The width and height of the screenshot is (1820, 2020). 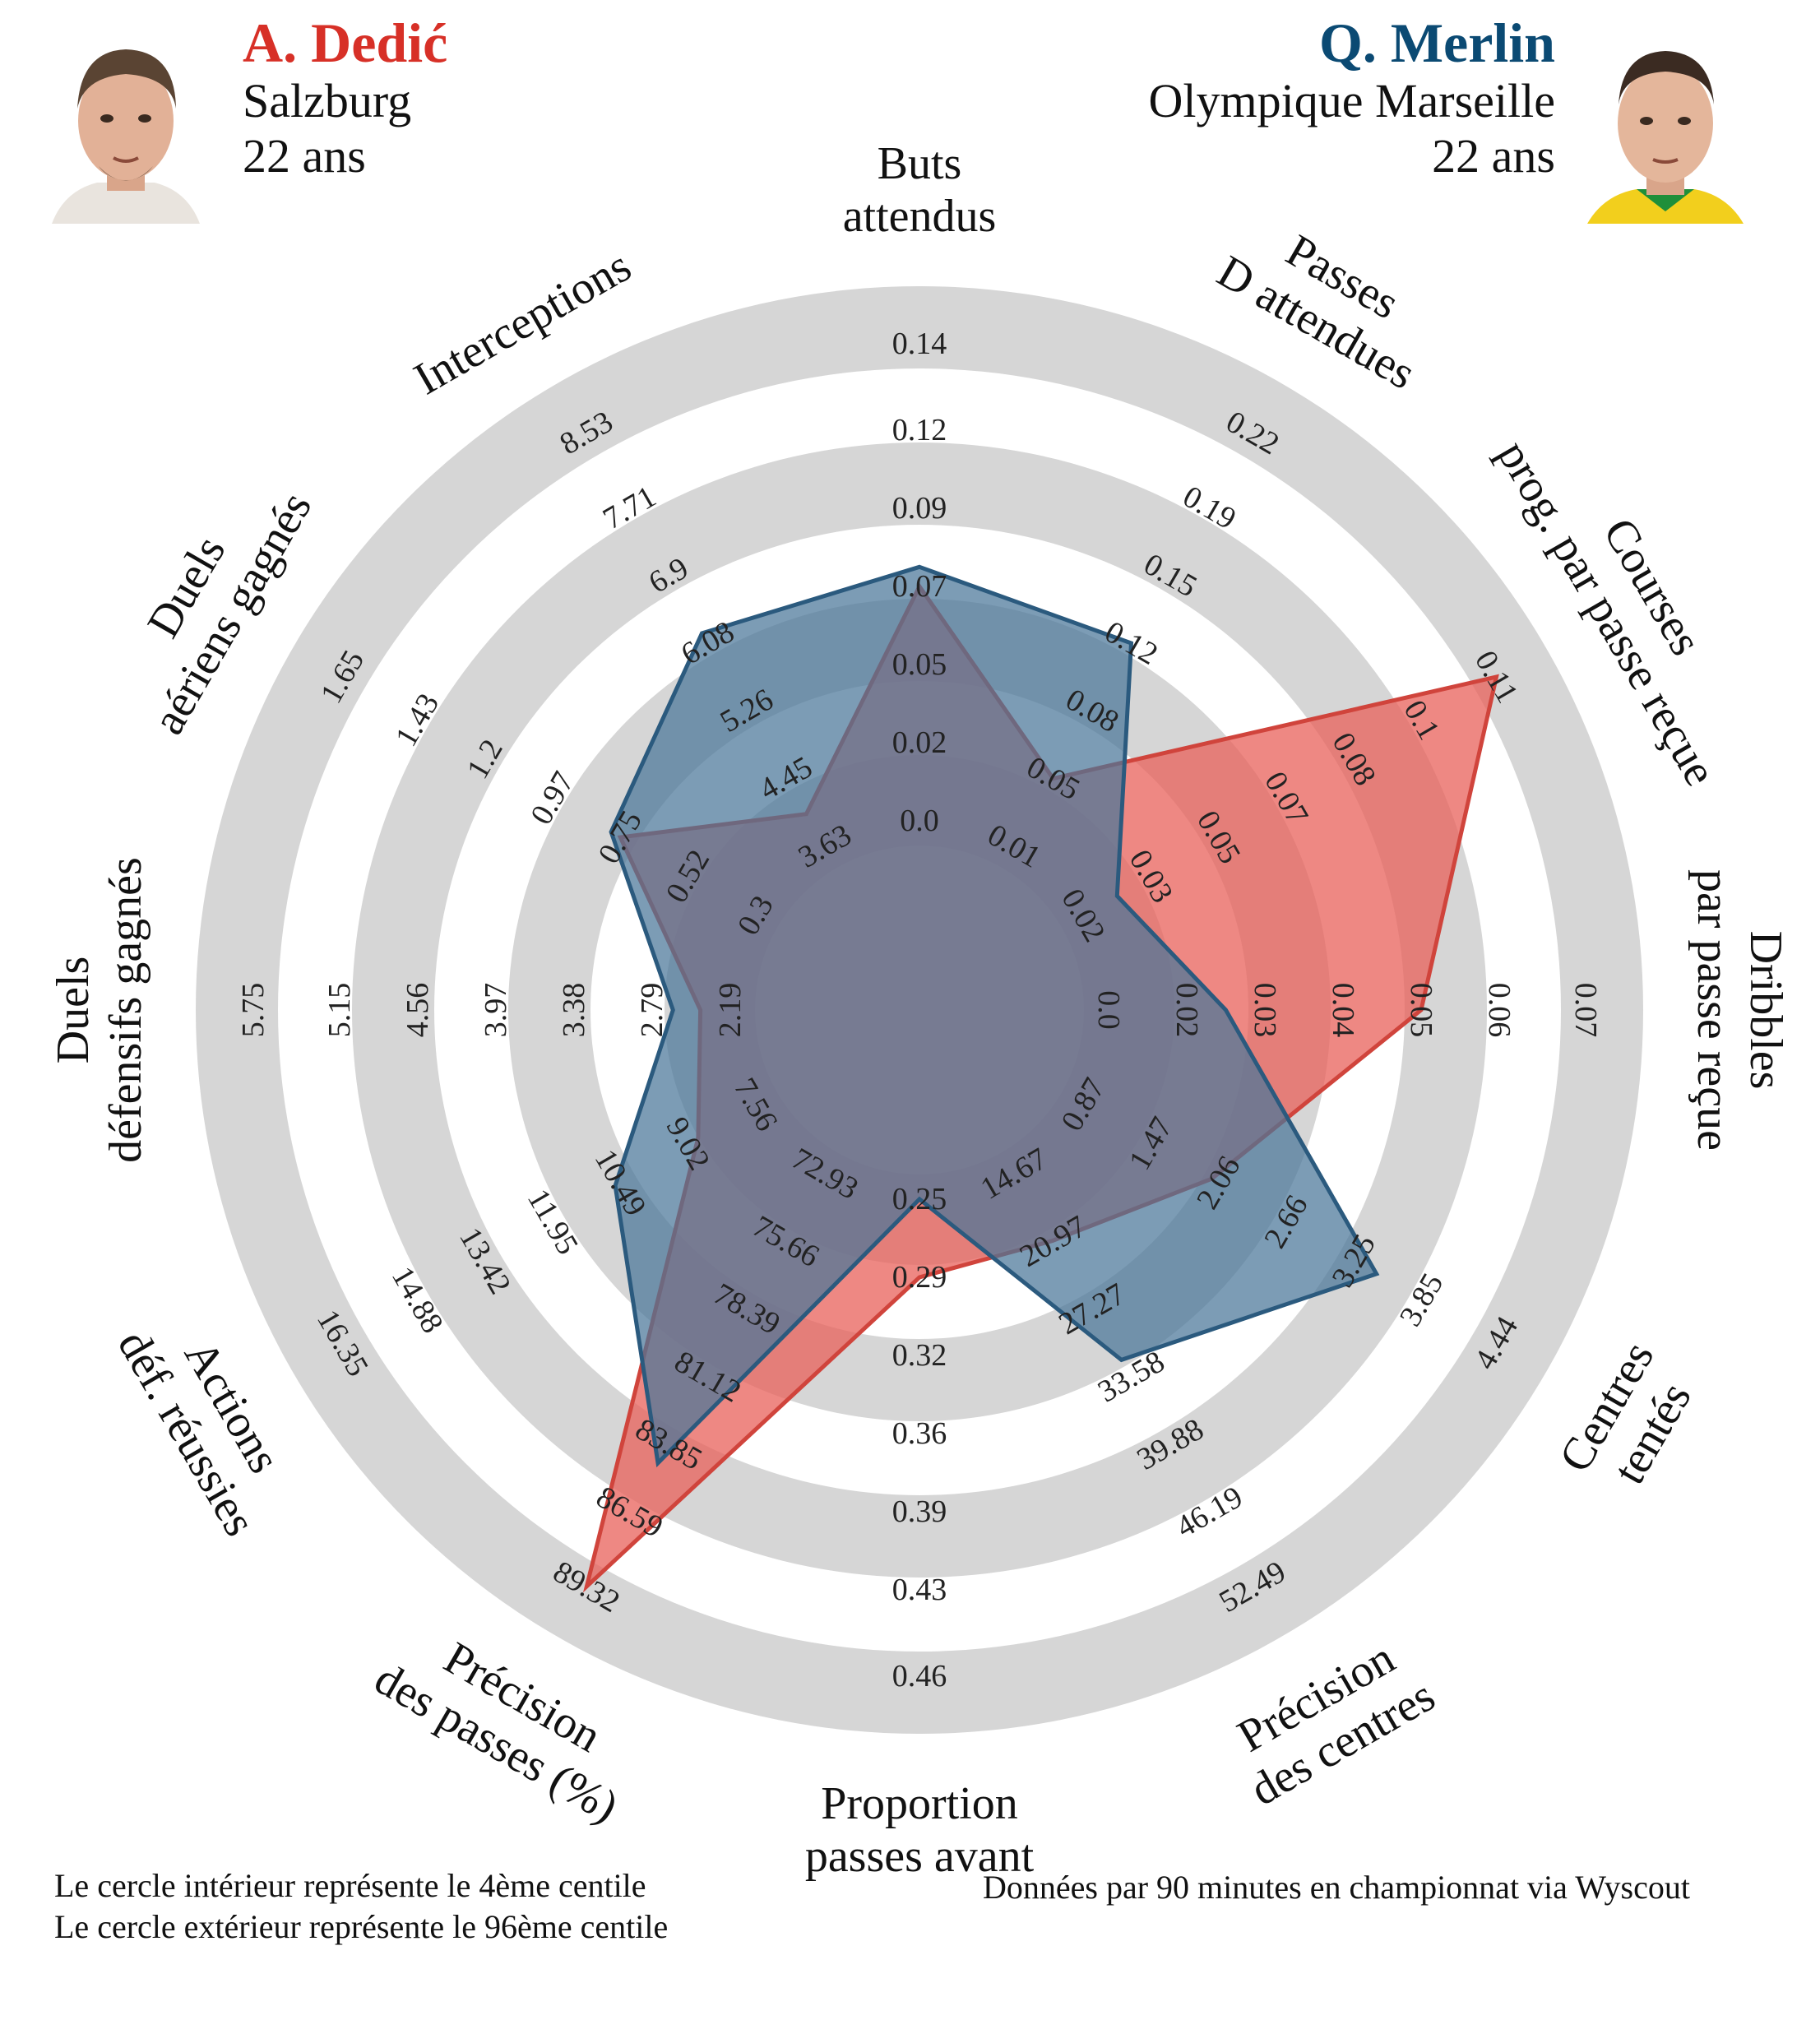 What do you see at coordinates (919, 586) in the screenshot?
I see `tick-label-0-3: 0.07` at bounding box center [919, 586].